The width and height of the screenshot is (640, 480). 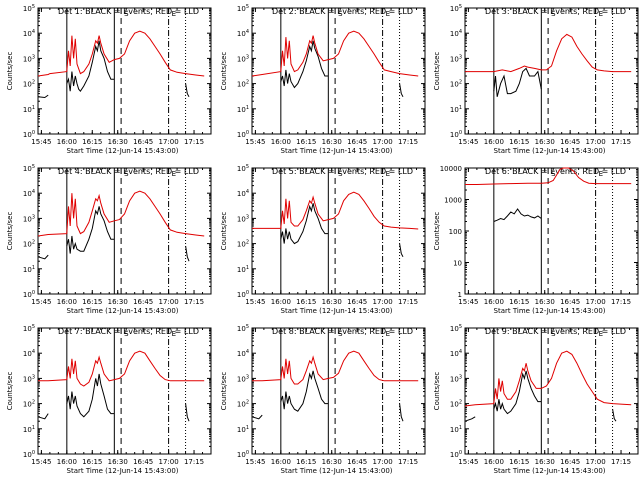 What do you see at coordinates (128, 11) in the screenshot?
I see `panel-title: Det 1: BLACK = Events, RED = LLD` at bounding box center [128, 11].